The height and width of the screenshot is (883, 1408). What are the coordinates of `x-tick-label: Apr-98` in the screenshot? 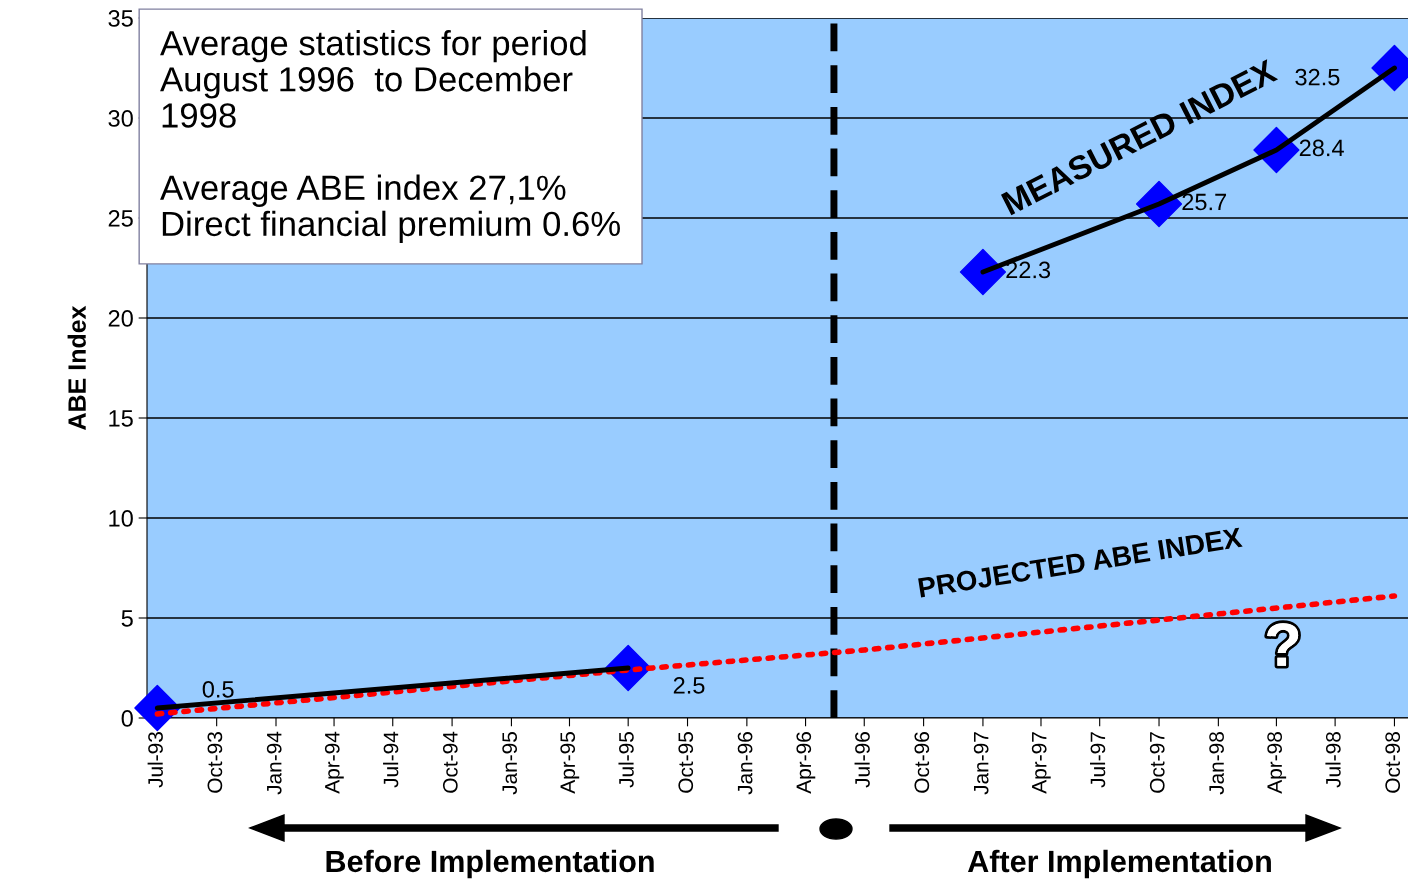 It's located at (1277, 763).